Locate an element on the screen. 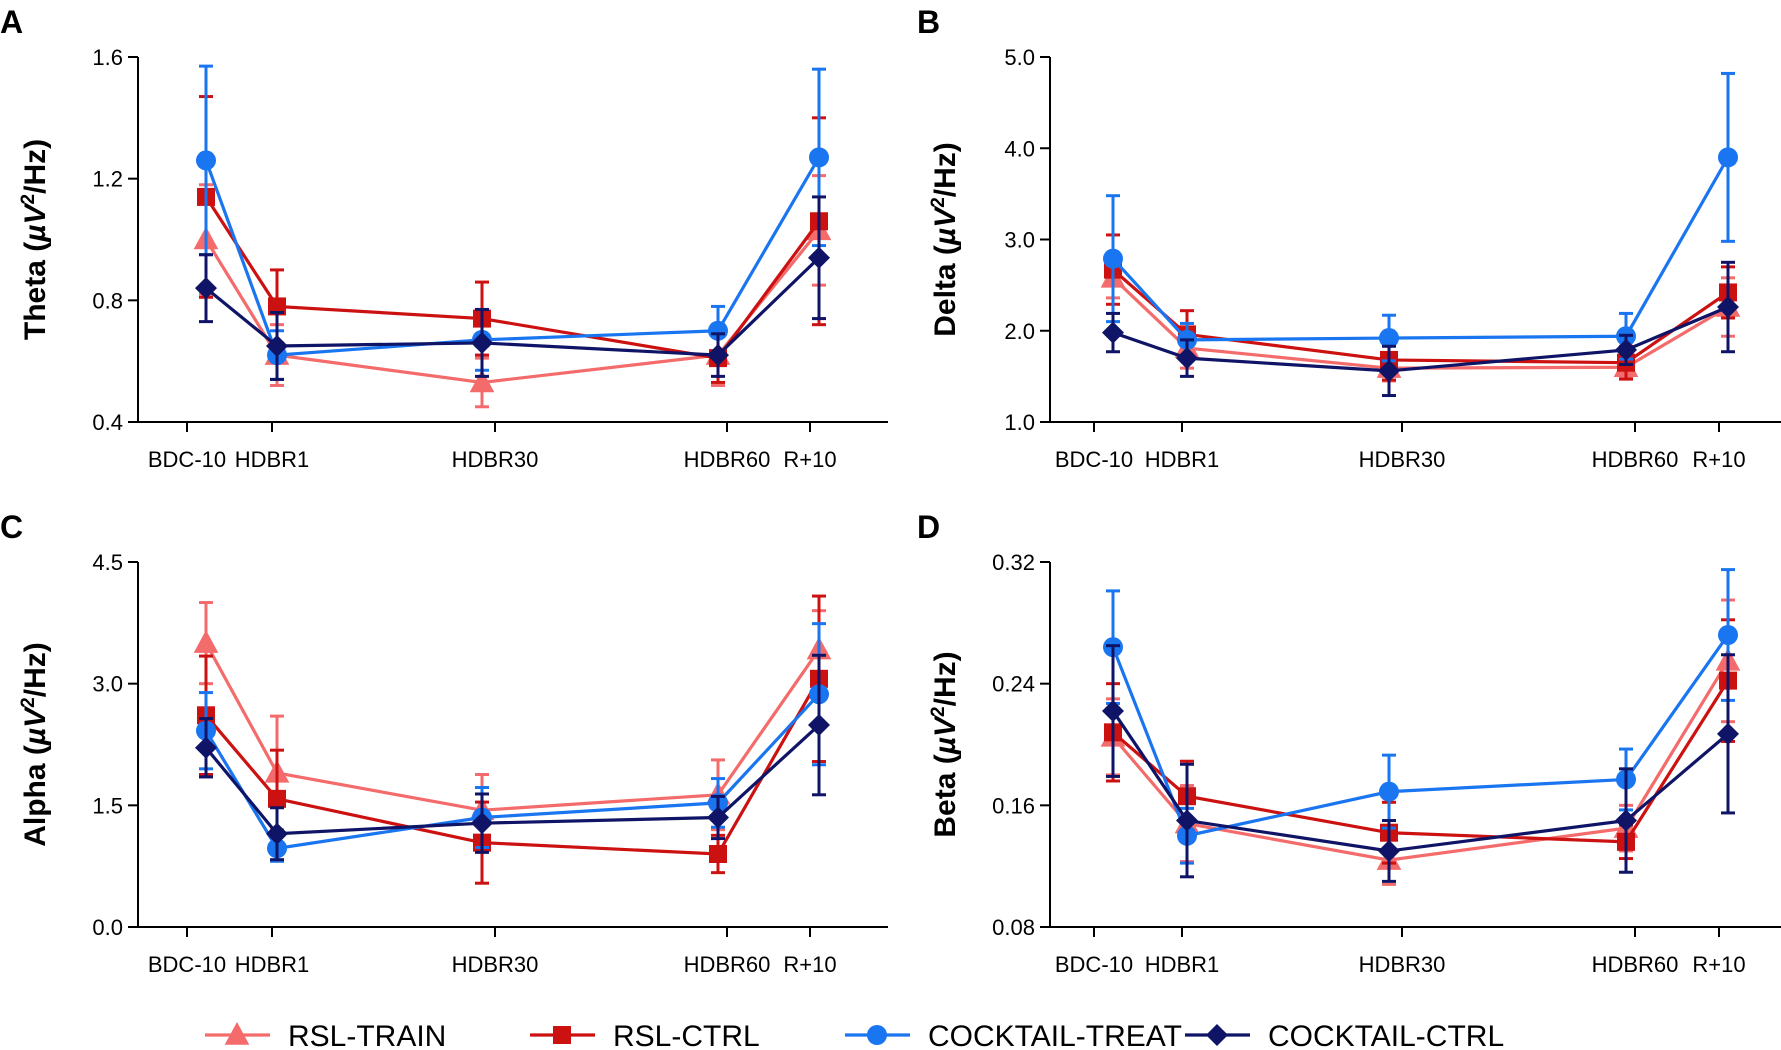  y-axis-label: Theta (µV2/Hz) is located at coordinates (35, 239).